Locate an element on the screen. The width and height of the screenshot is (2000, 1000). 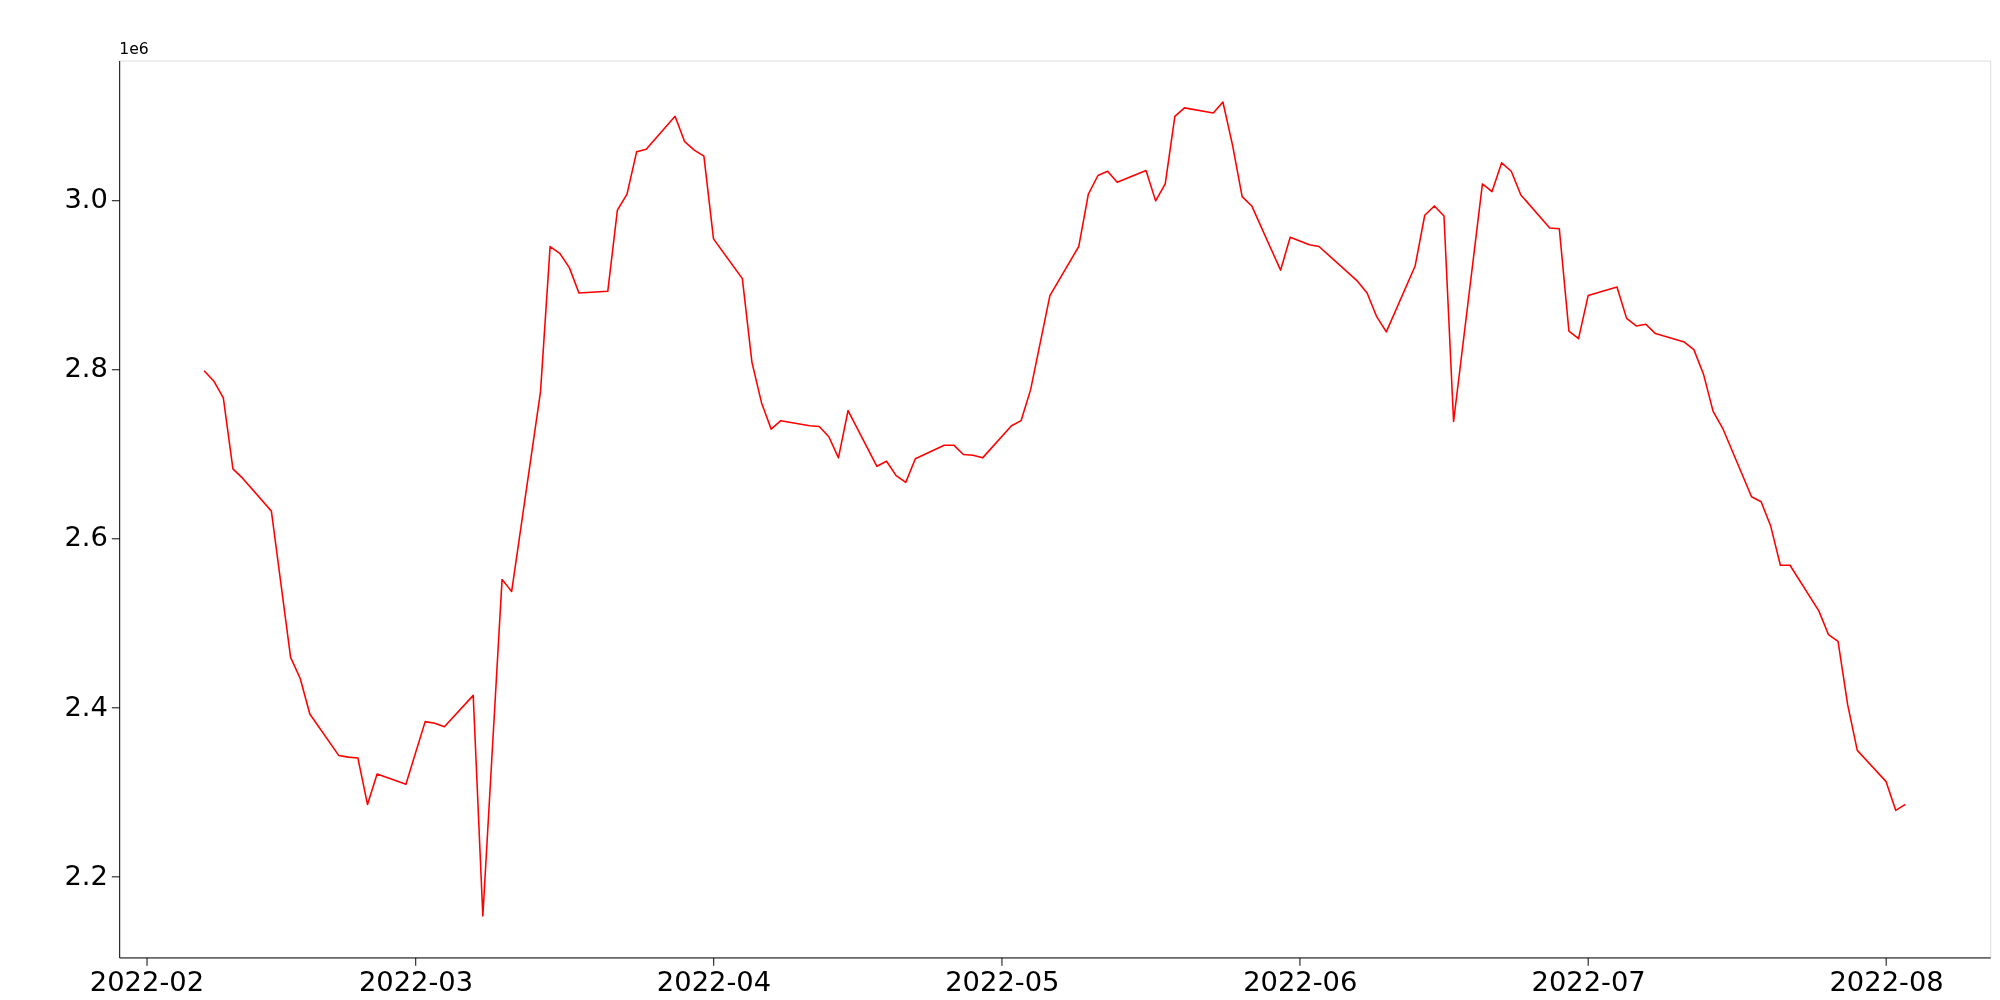
x-tick-label: 2022-05 is located at coordinates (1002, 982).